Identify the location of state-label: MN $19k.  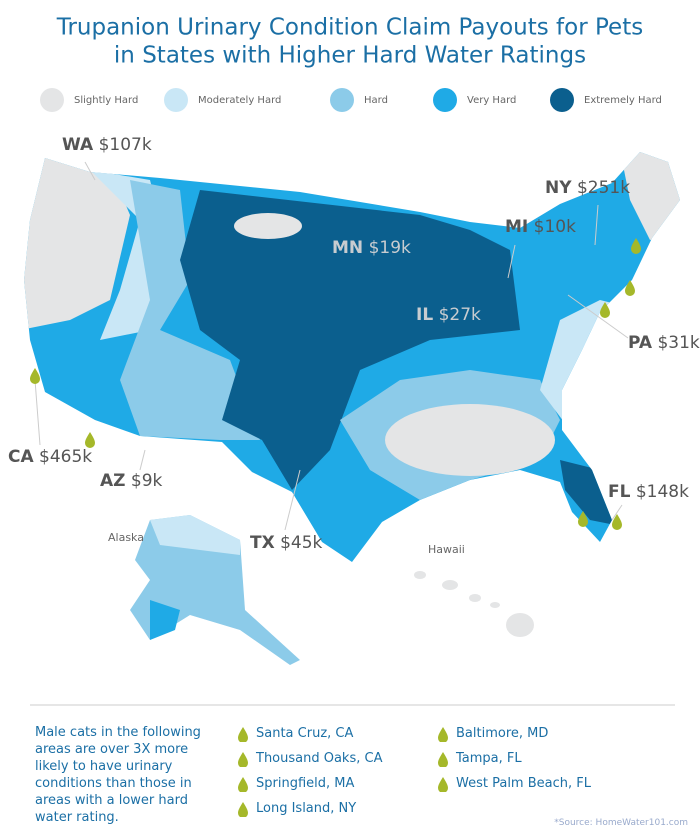
(371, 248).